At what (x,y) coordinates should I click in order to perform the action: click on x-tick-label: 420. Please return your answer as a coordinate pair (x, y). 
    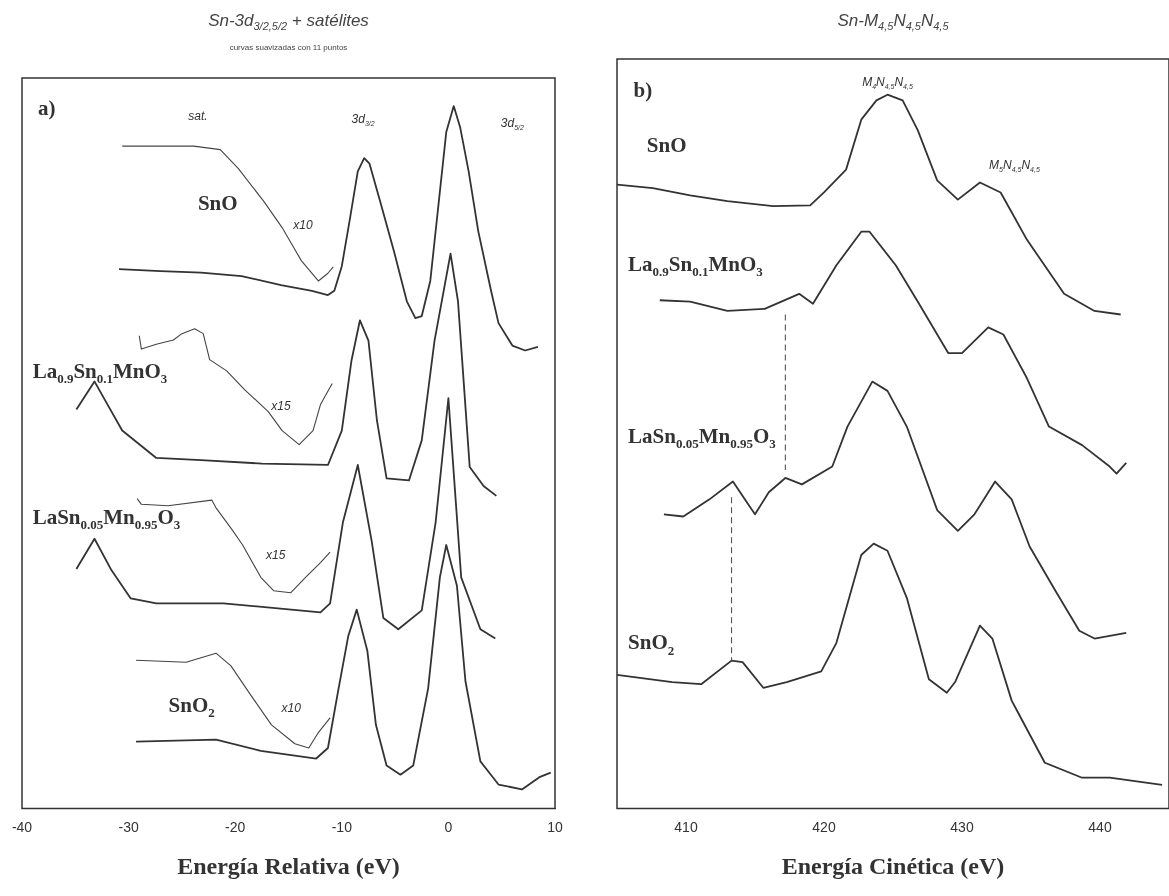
    Looking at the image, I should click on (824, 826).